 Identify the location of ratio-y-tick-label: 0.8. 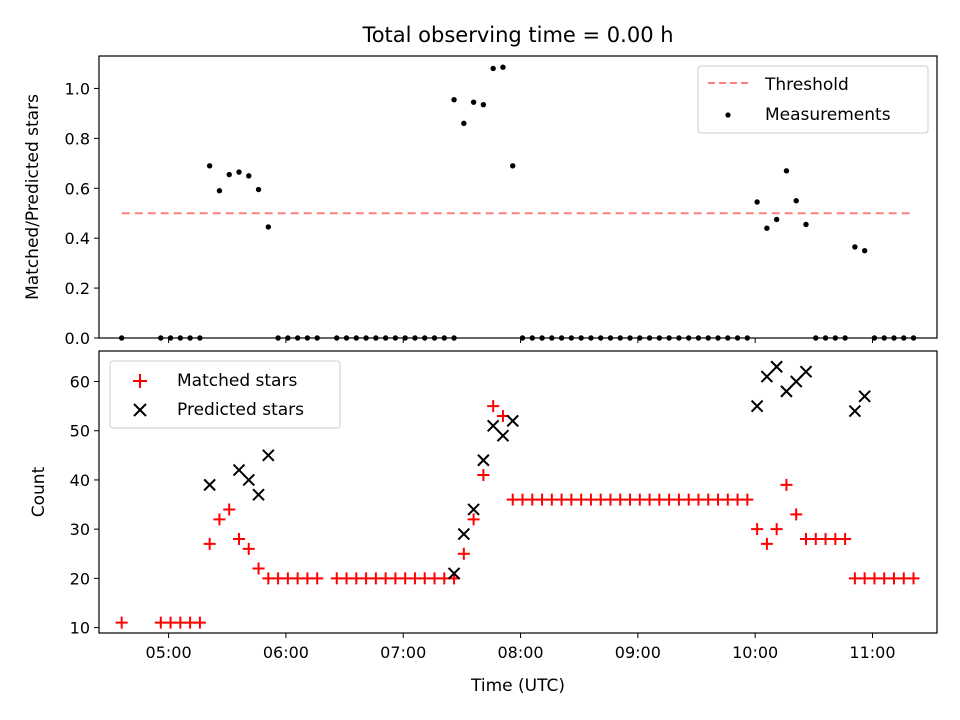
(77, 138).